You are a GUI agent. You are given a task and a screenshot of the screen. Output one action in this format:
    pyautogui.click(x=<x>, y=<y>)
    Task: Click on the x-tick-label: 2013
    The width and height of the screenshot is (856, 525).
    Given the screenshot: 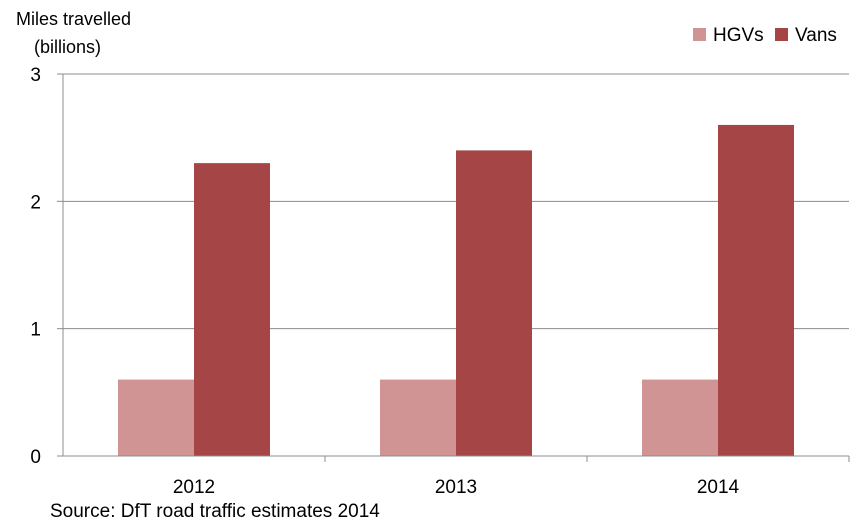 What is the action you would take?
    pyautogui.click(x=456, y=487)
    